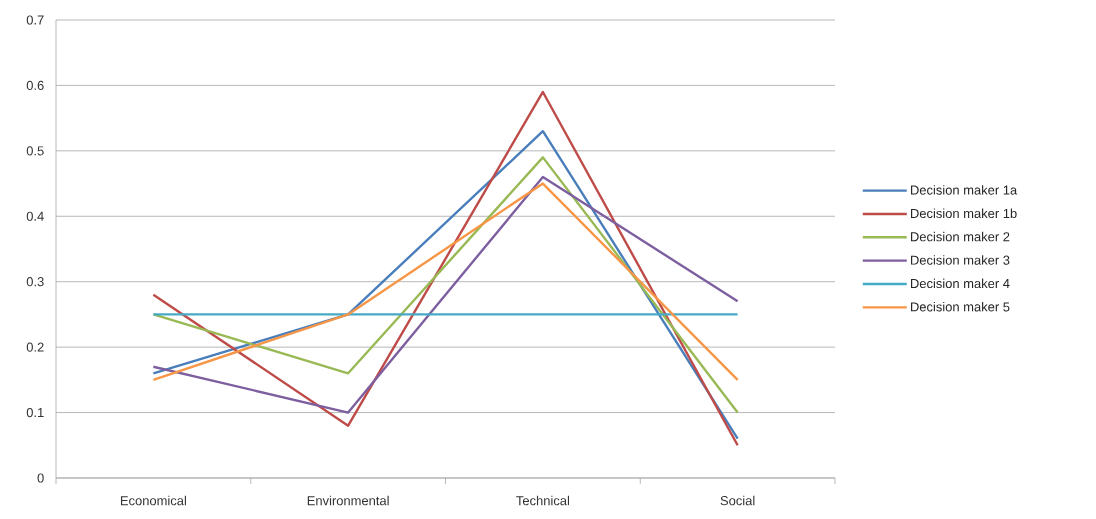  Describe the element at coordinates (40, 478) in the screenshot. I see `y-tick-label: 0` at that location.